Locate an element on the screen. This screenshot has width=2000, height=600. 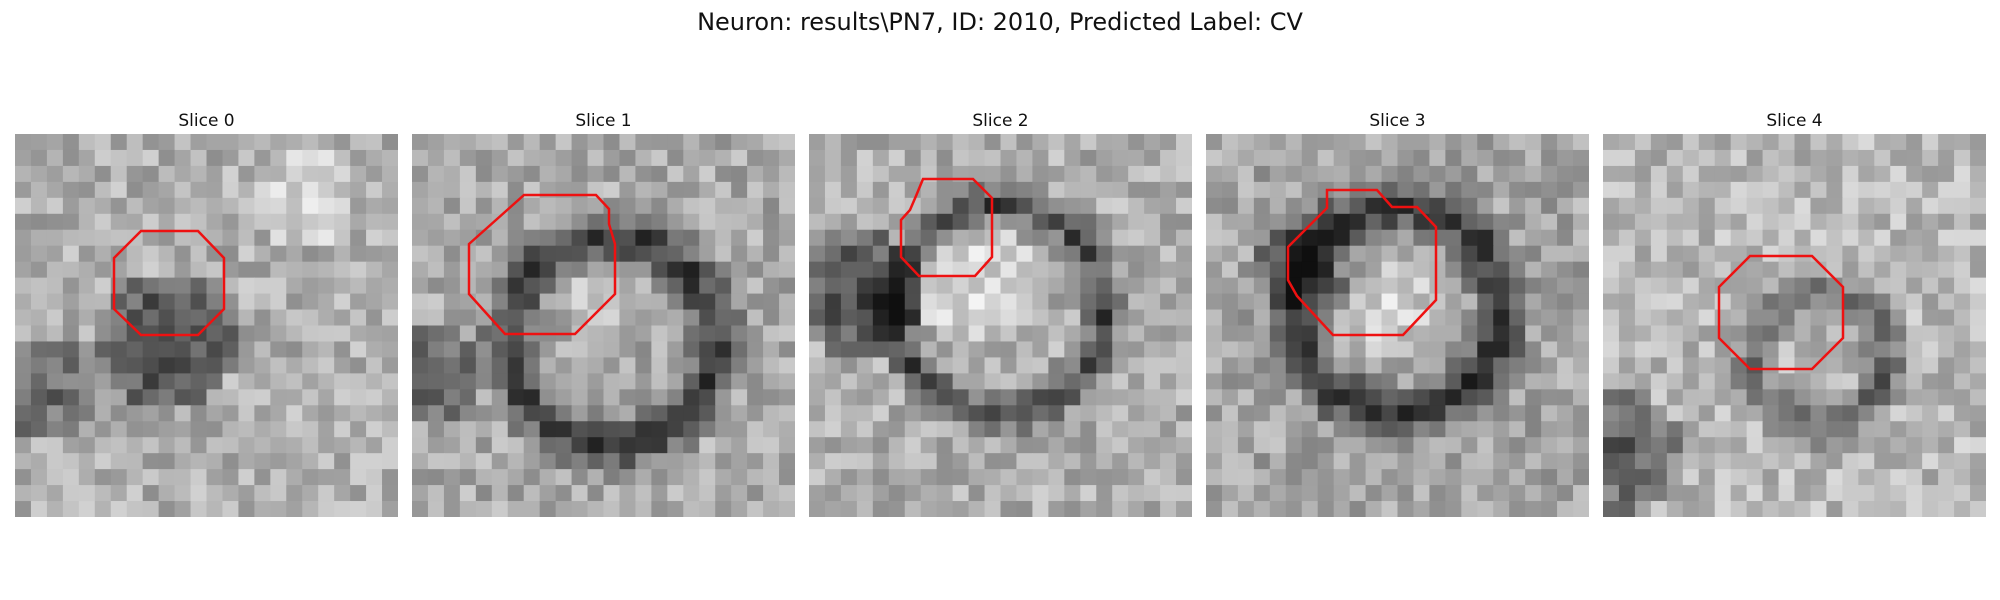
slice-panel-3: Slice 3 is located at coordinates (1397, 312).